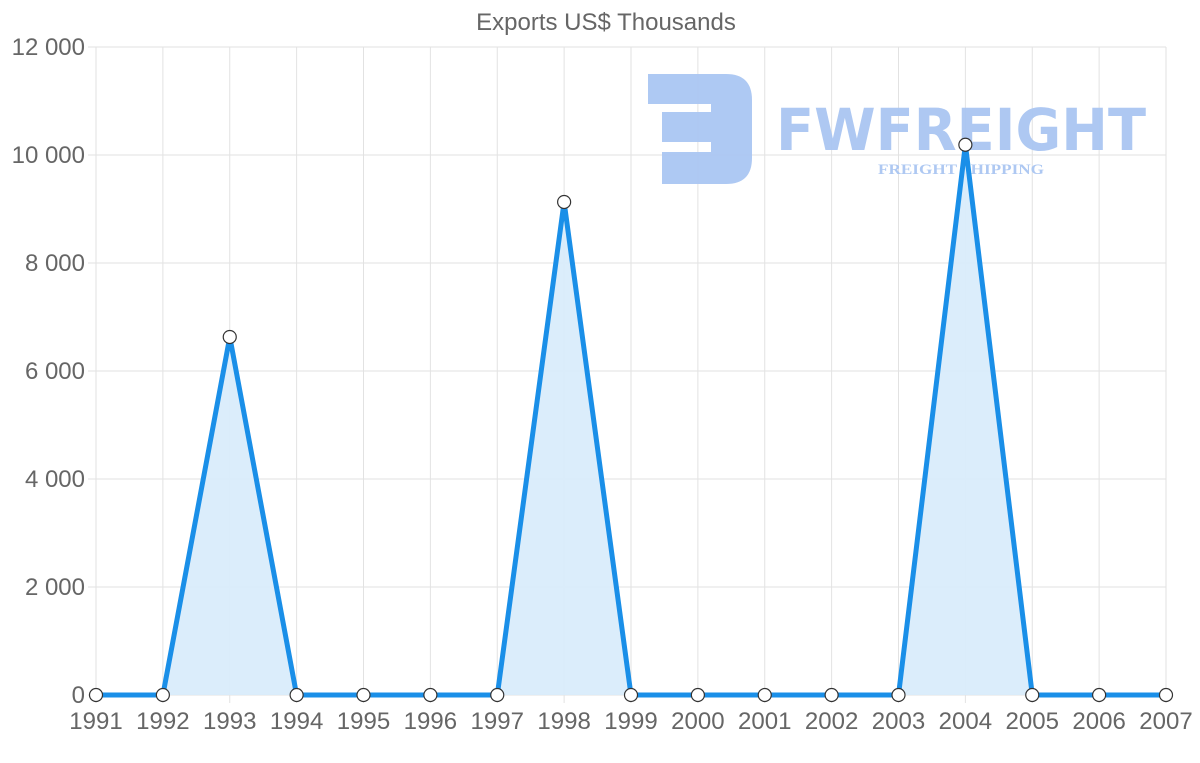 The width and height of the screenshot is (1200, 763). I want to click on x-tick-label: 1995, so click(363, 721).